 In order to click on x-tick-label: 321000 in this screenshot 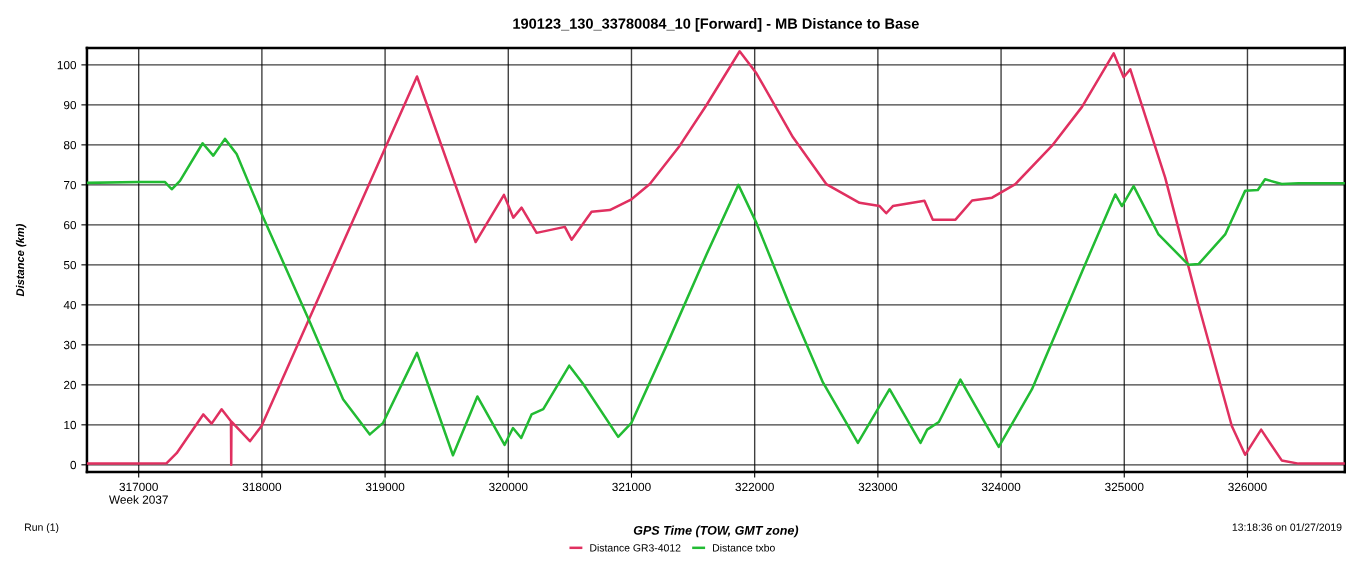, I will do `click(631, 487)`.